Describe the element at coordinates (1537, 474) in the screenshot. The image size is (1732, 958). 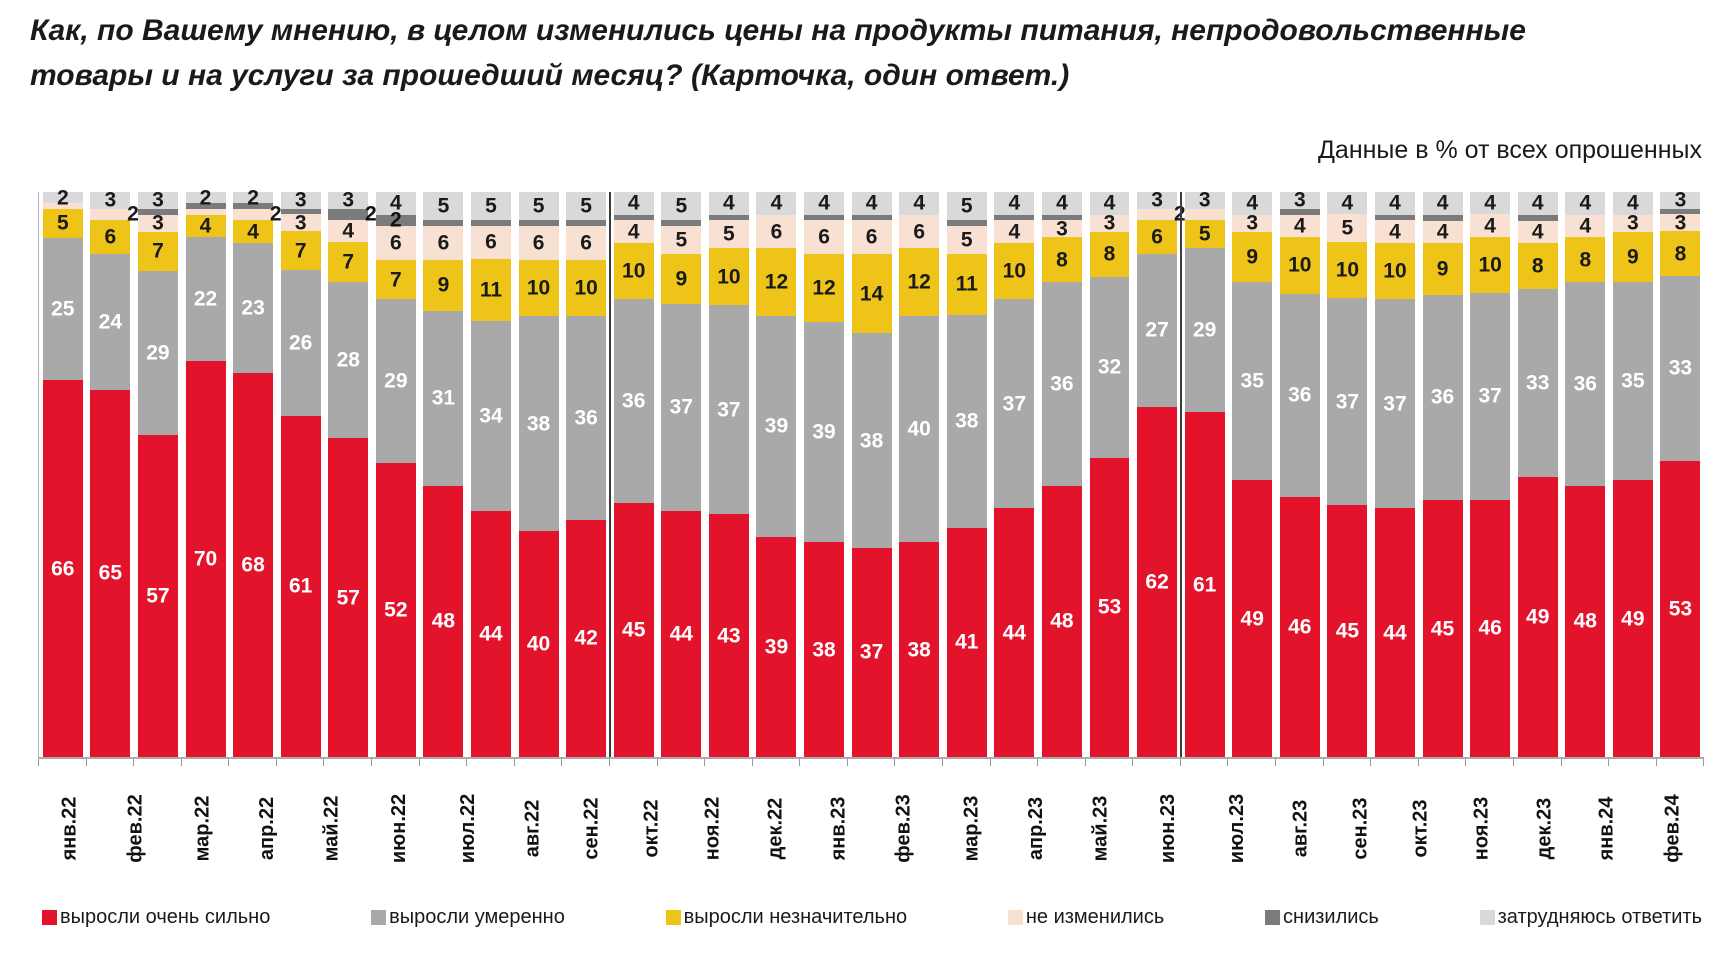
I see `stacked-bar: 4 4 8 33 49` at that location.